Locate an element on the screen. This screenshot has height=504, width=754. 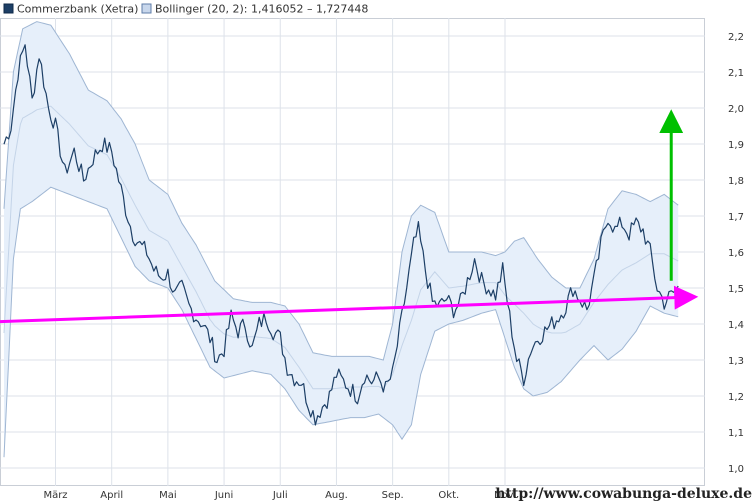
x-tick-label: Juli is located at coordinates (280, 495).